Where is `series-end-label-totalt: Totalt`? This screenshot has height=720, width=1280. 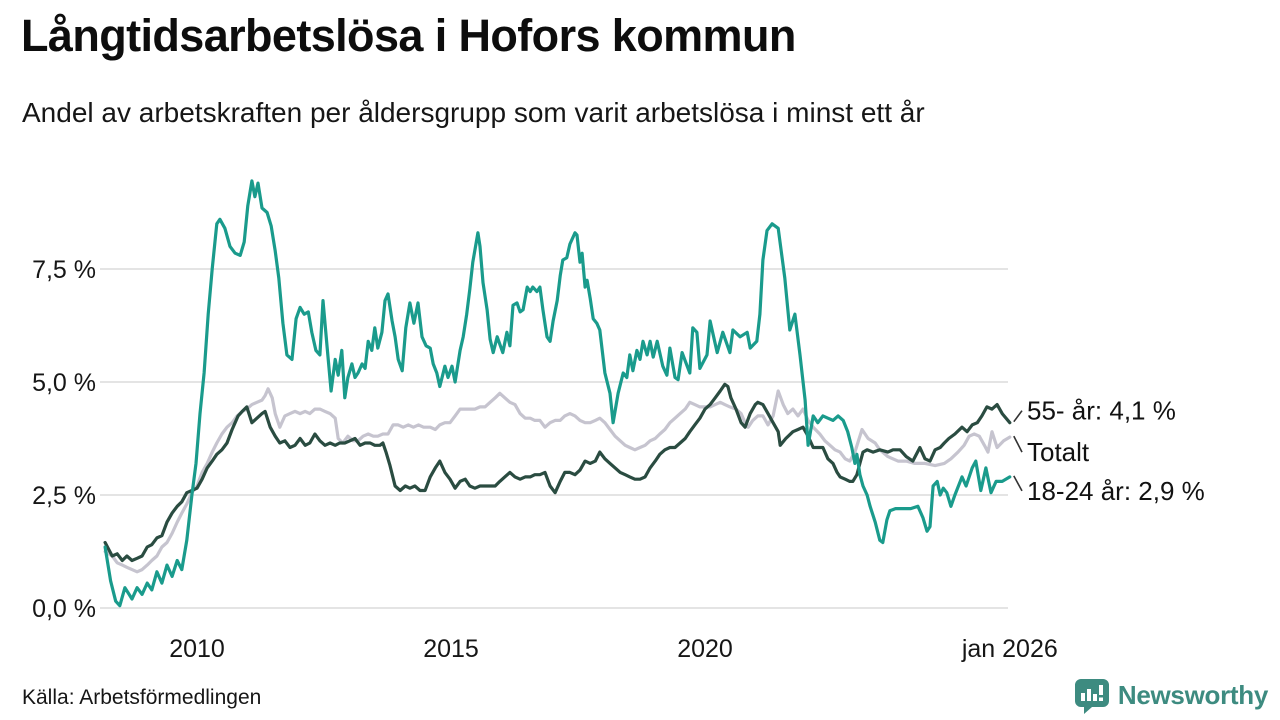 series-end-label-totalt: Totalt is located at coordinates (1058, 452).